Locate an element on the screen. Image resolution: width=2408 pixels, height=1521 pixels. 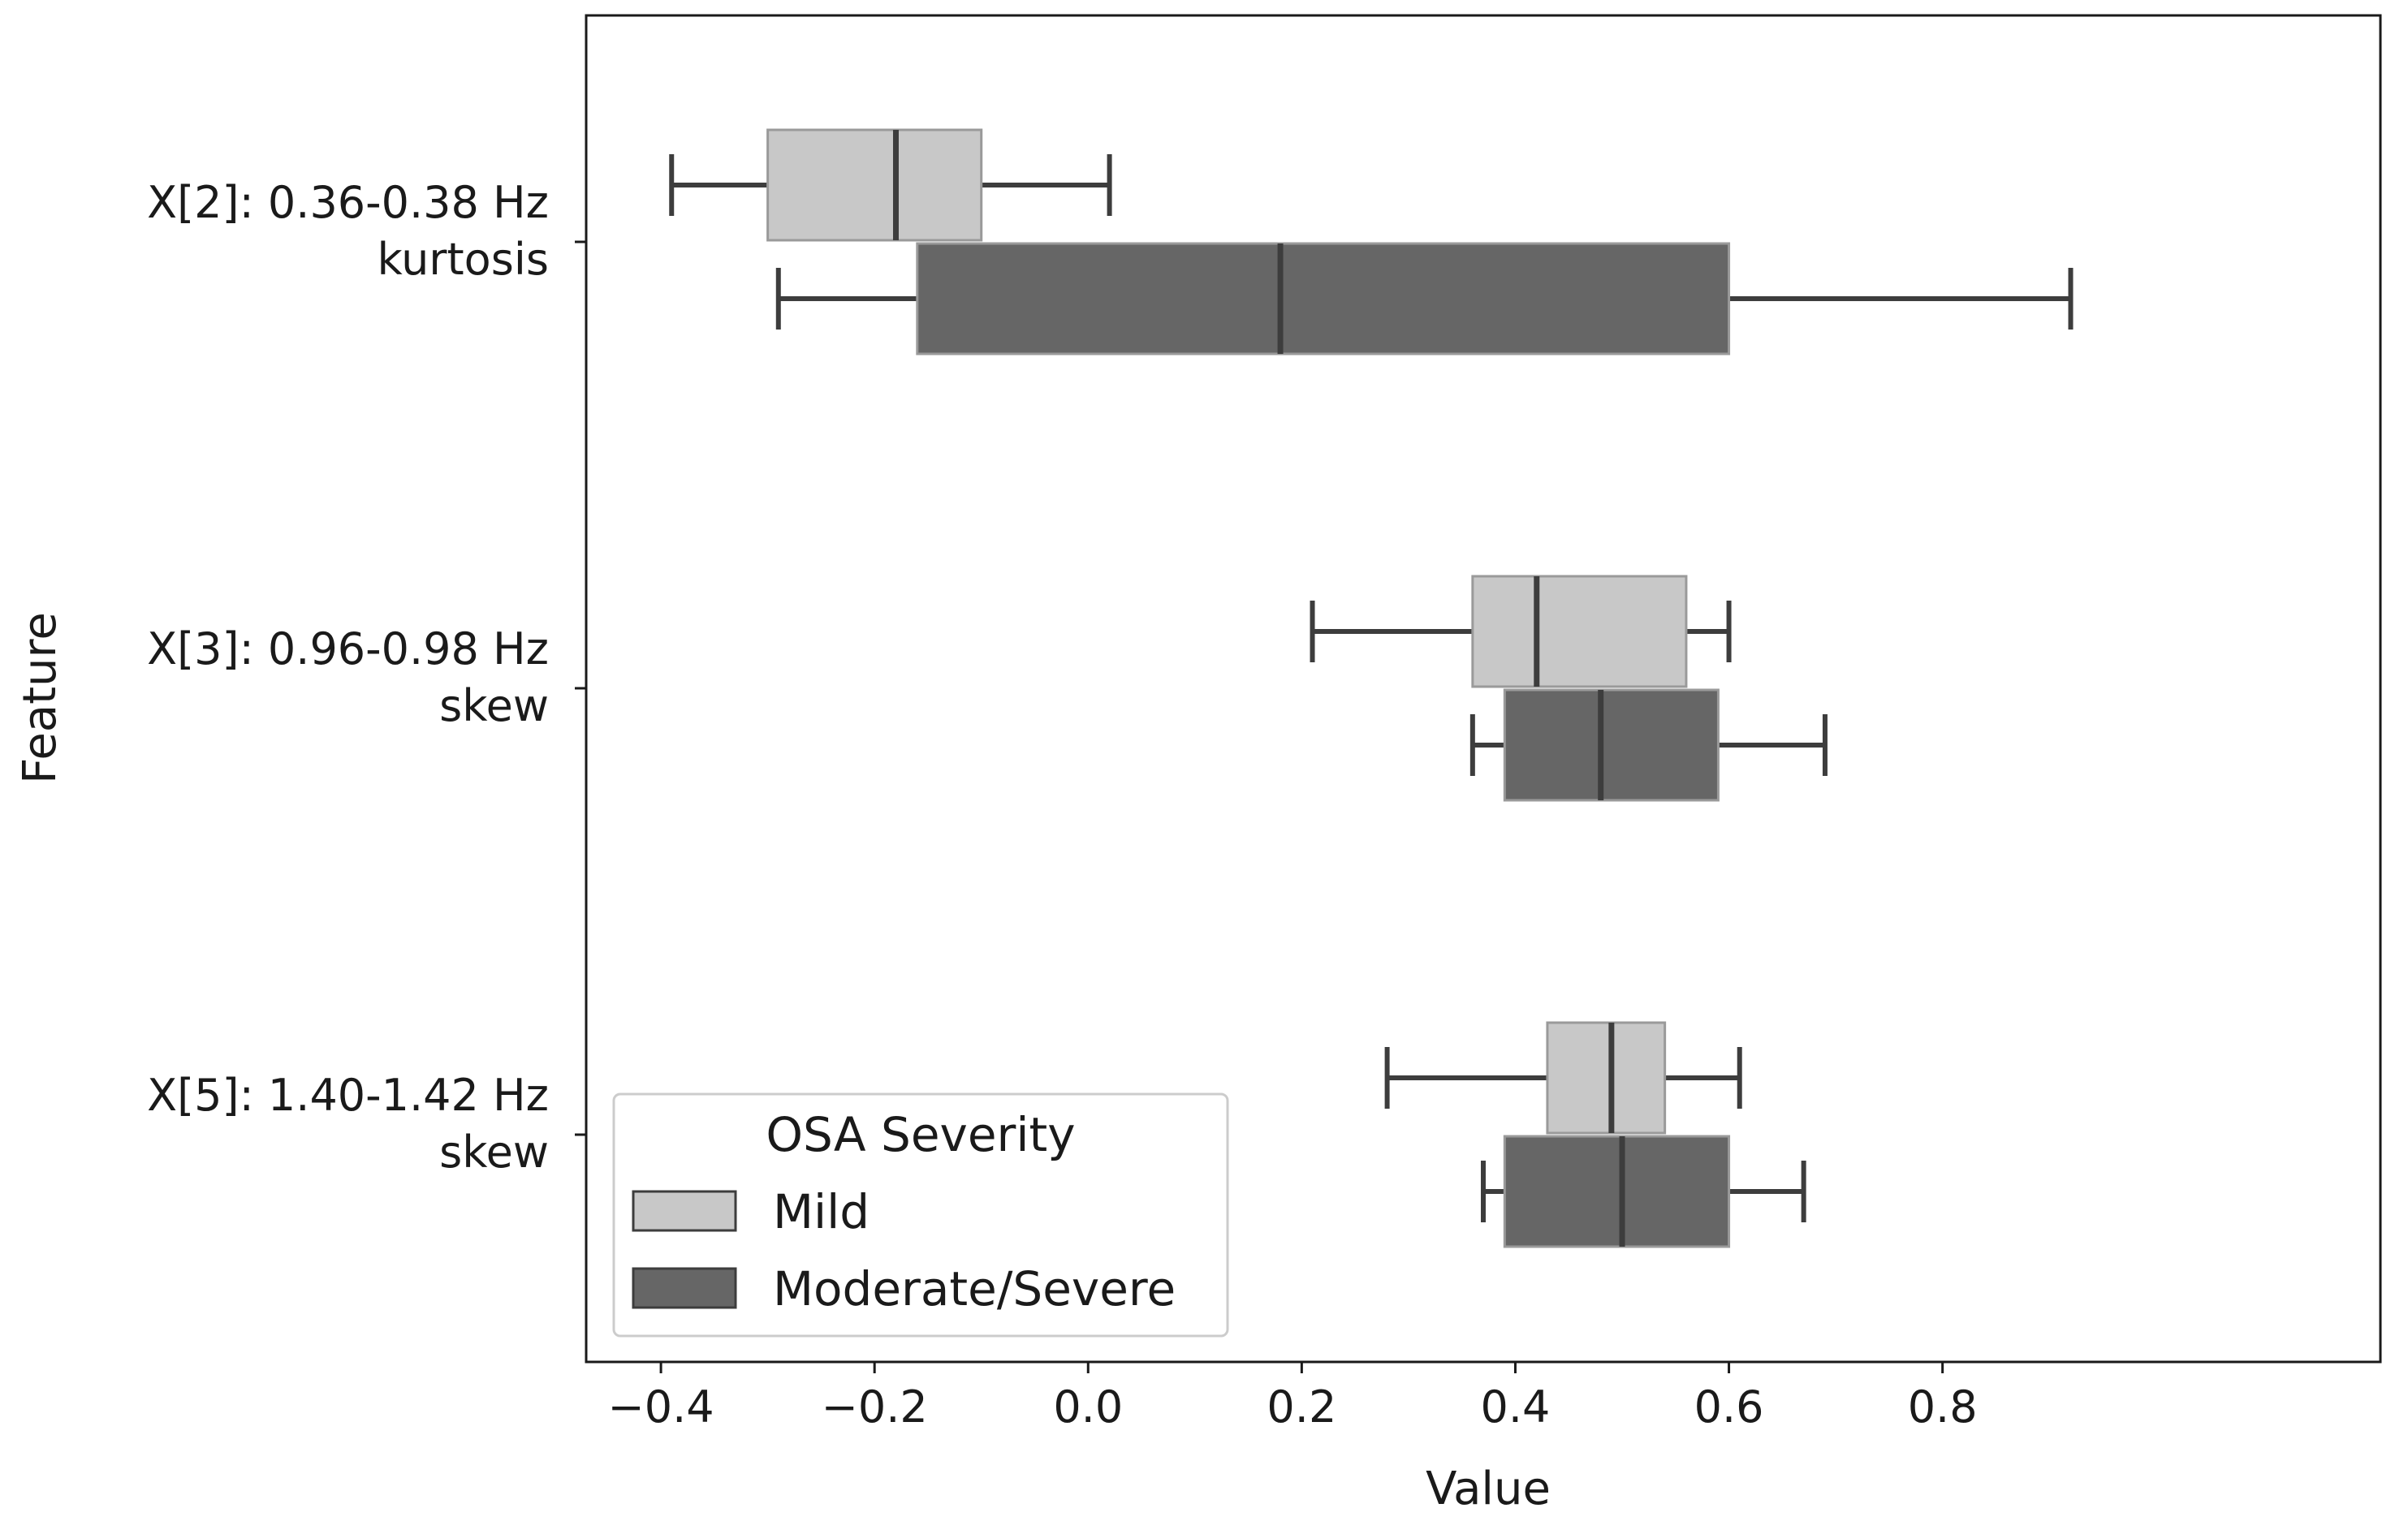
x-tick-label: −0.4 is located at coordinates (661, 1407).